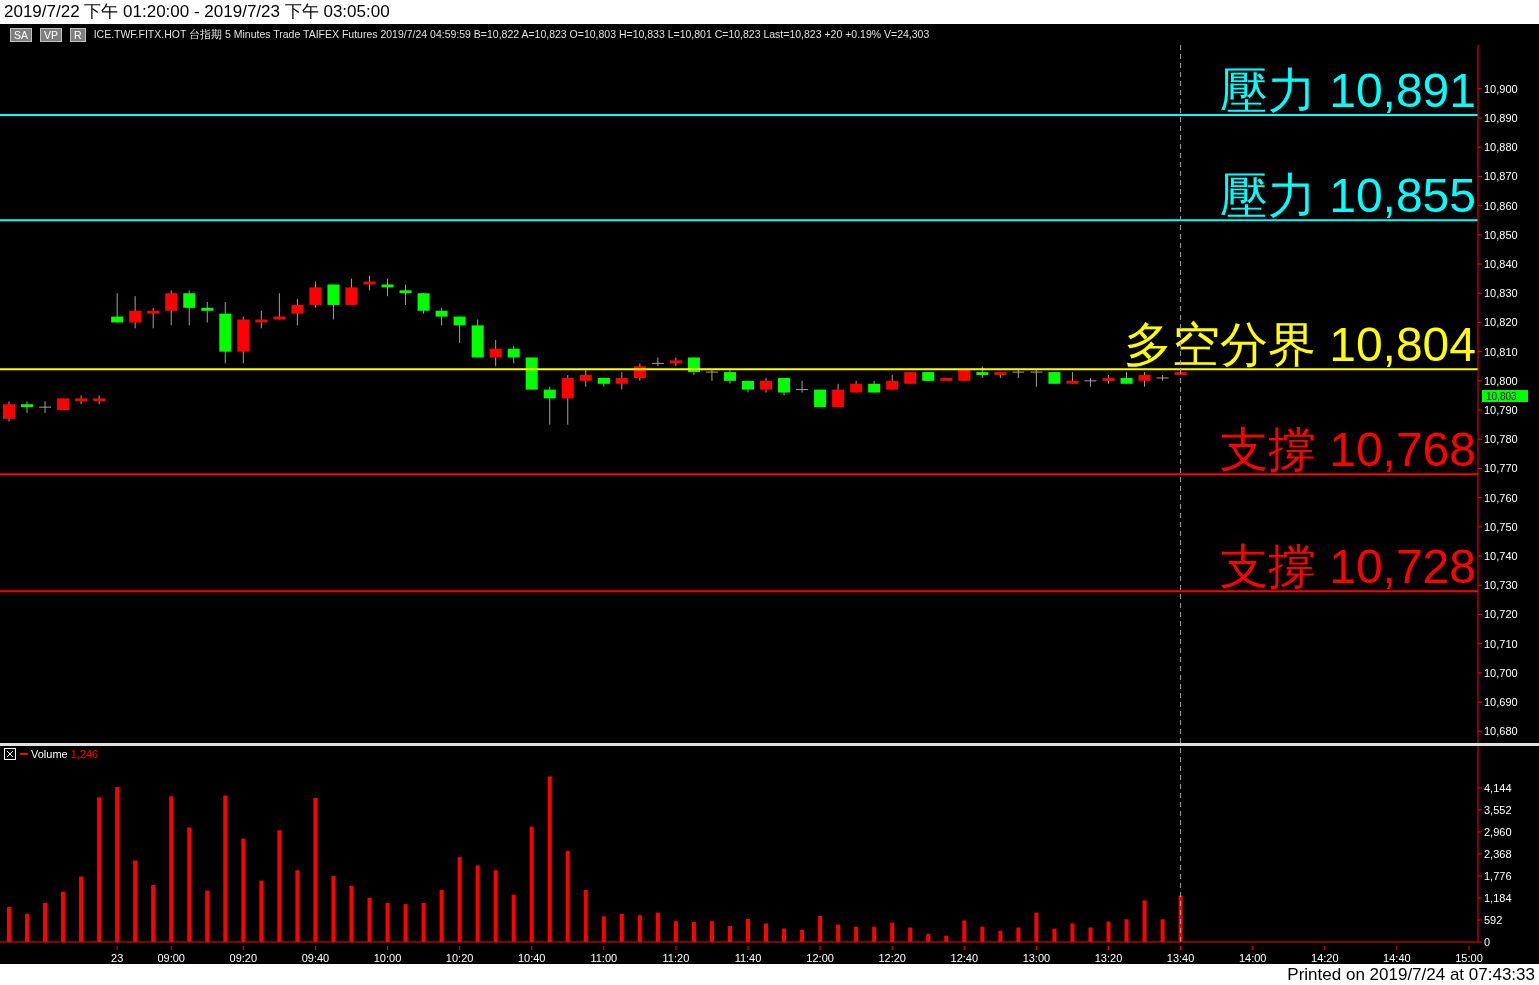  I want to click on y-tick-label: 10,890, so click(1501, 117).